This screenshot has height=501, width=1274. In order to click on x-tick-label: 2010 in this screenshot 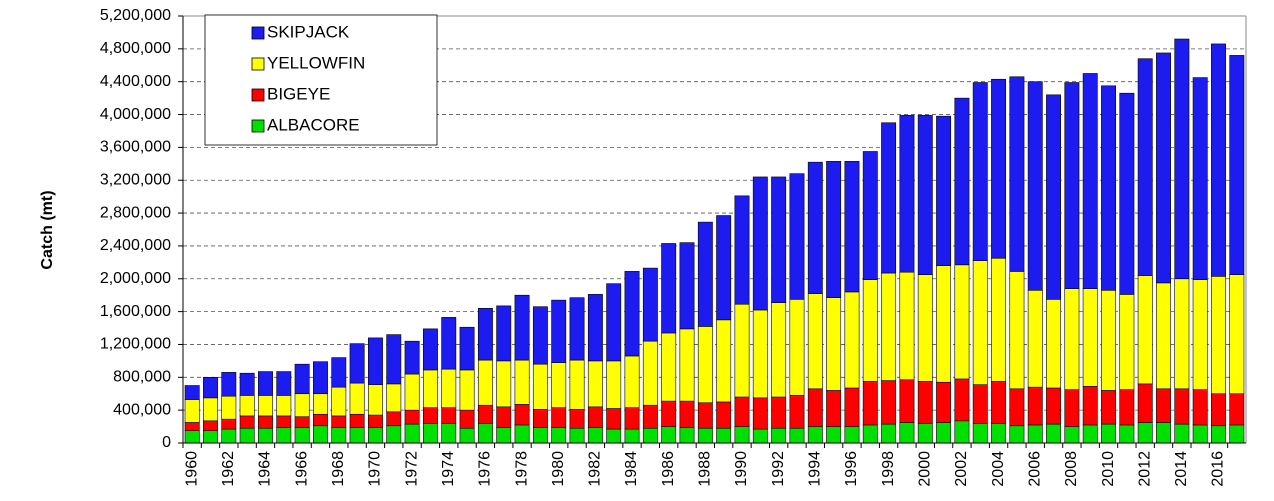, I will do `click(1108, 469)`.